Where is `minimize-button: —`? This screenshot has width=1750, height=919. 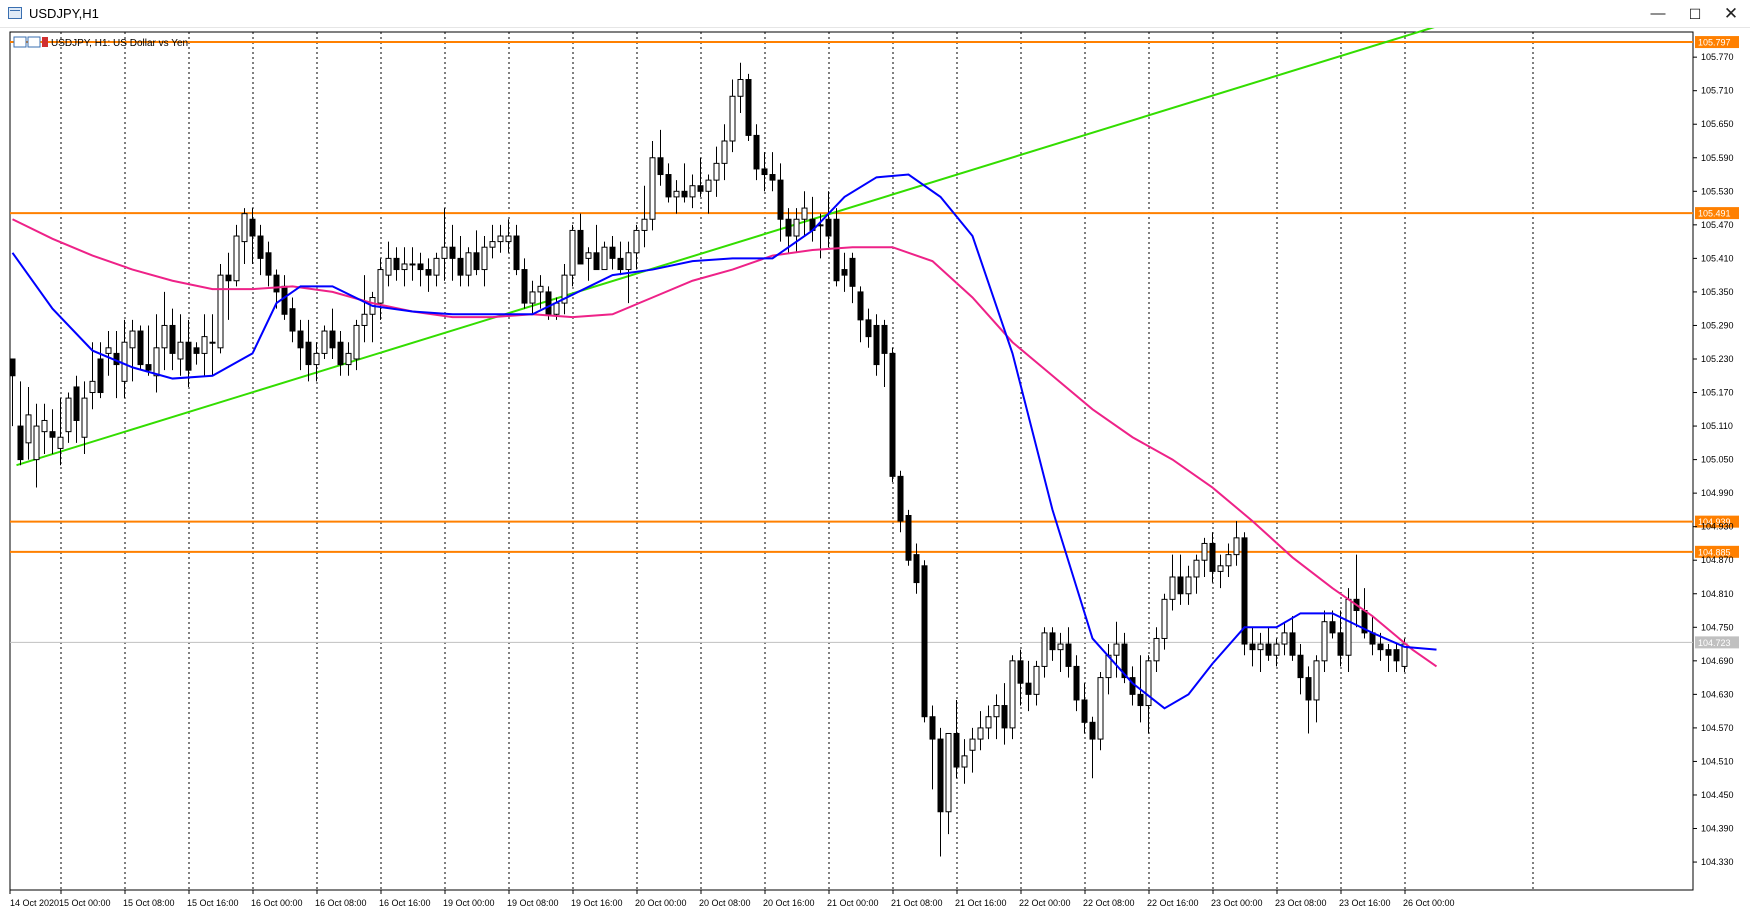 minimize-button: — is located at coordinates (1658, 13).